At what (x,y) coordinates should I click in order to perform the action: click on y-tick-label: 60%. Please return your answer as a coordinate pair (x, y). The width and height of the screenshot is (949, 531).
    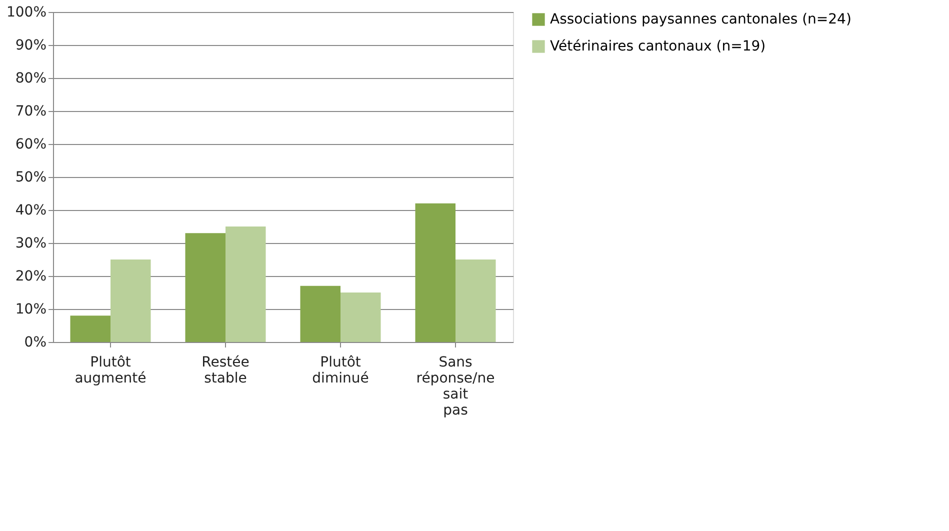
    Looking at the image, I should click on (30, 144).